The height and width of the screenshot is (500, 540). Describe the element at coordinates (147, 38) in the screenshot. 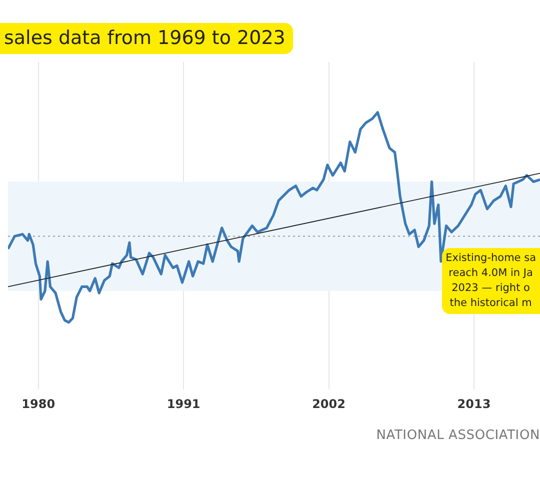

I see `chart-title: sales data from 1969 to 2023` at that location.